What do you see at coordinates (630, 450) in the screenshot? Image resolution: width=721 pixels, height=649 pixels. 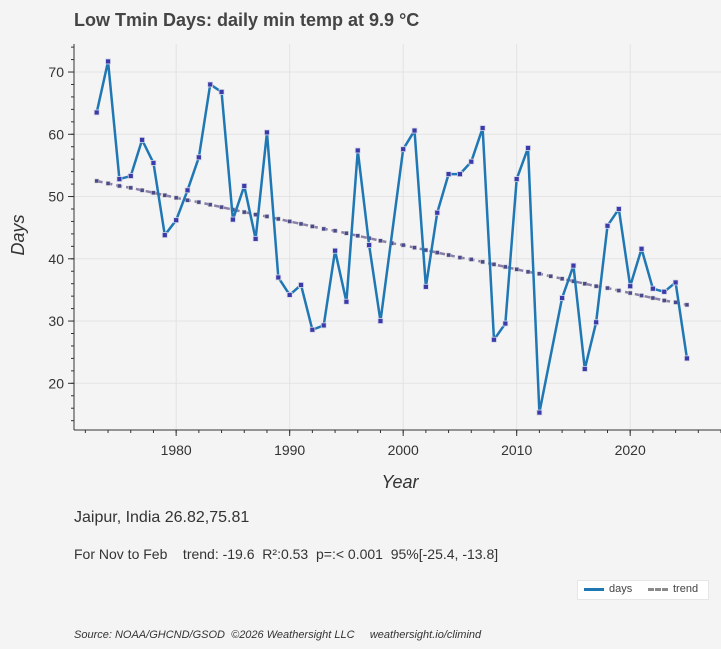 I see `x-tick-label: 2020` at bounding box center [630, 450].